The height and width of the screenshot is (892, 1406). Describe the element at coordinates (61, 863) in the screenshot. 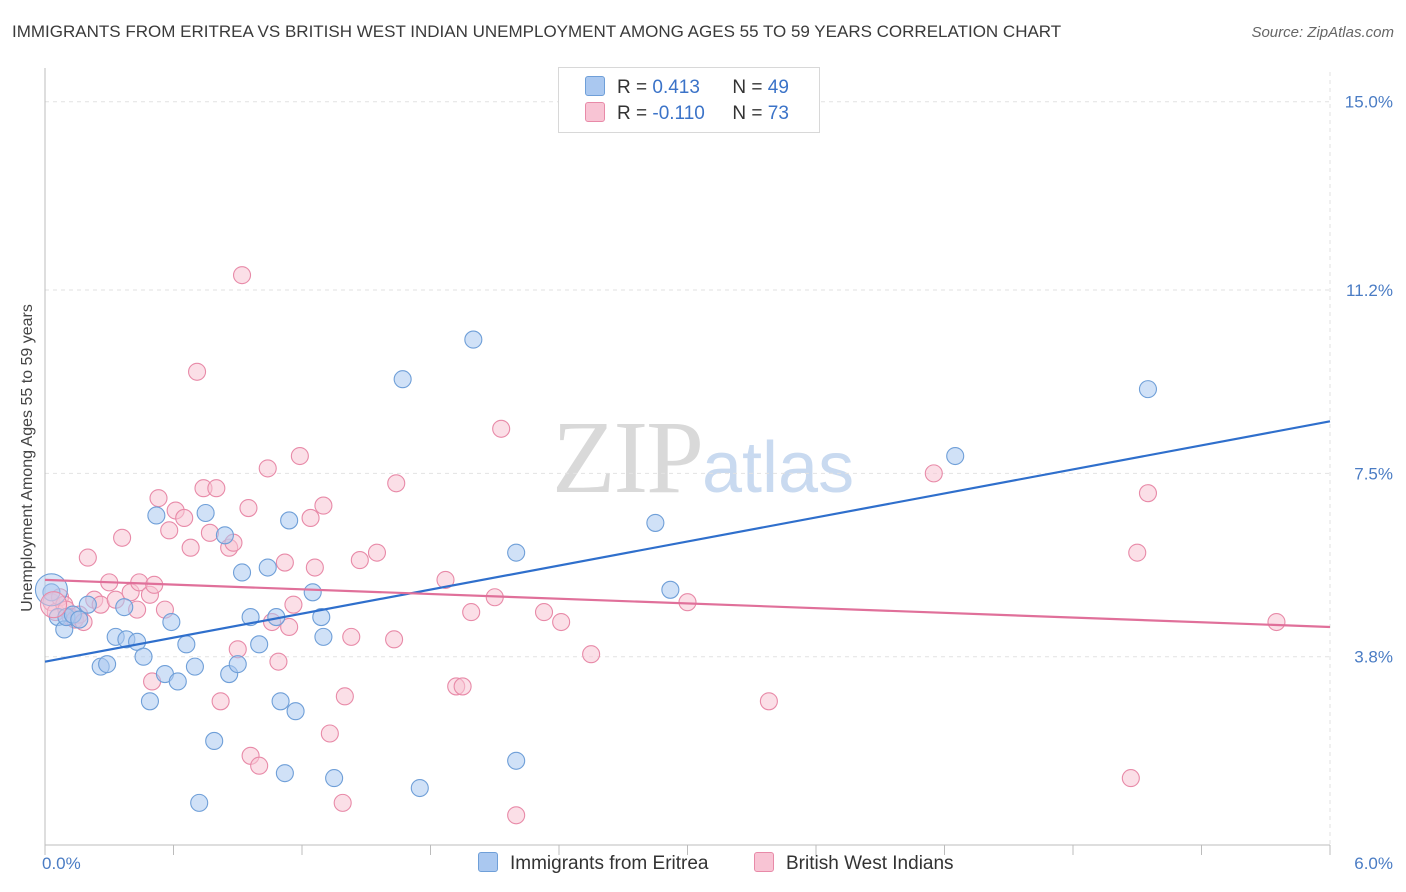

I see `x-tick-label: 0.0%` at that location.